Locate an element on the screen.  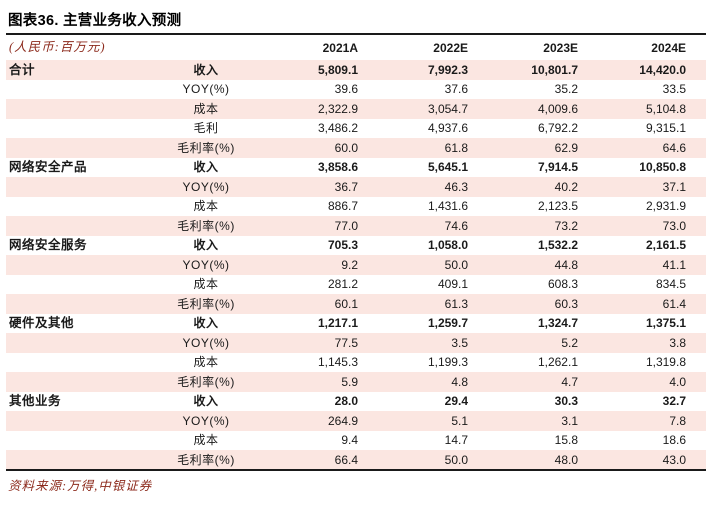
value-cell: 50.0 is located at coordinates (456, 264).